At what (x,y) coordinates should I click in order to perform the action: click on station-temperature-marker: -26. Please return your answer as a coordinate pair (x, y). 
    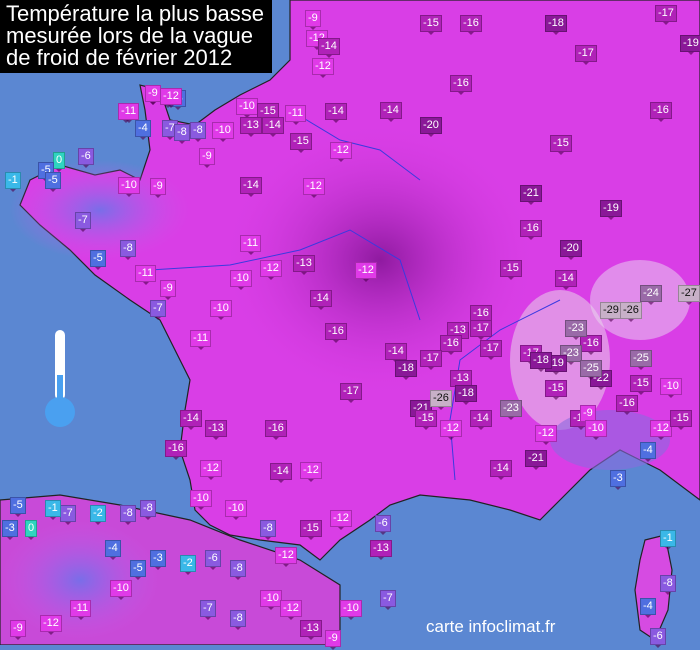
    Looking at the image, I should click on (441, 400).